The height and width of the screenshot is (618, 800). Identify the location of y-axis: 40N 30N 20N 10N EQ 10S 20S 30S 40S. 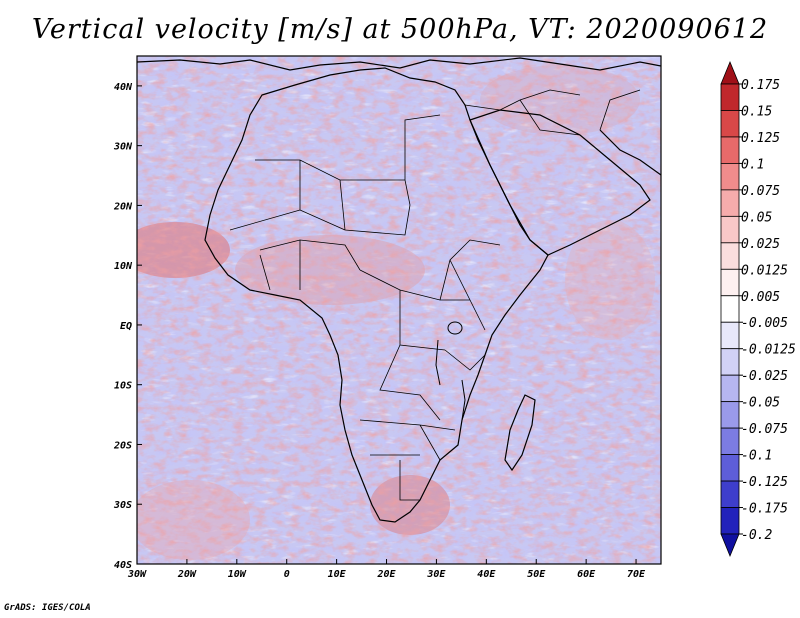
(127, 326).